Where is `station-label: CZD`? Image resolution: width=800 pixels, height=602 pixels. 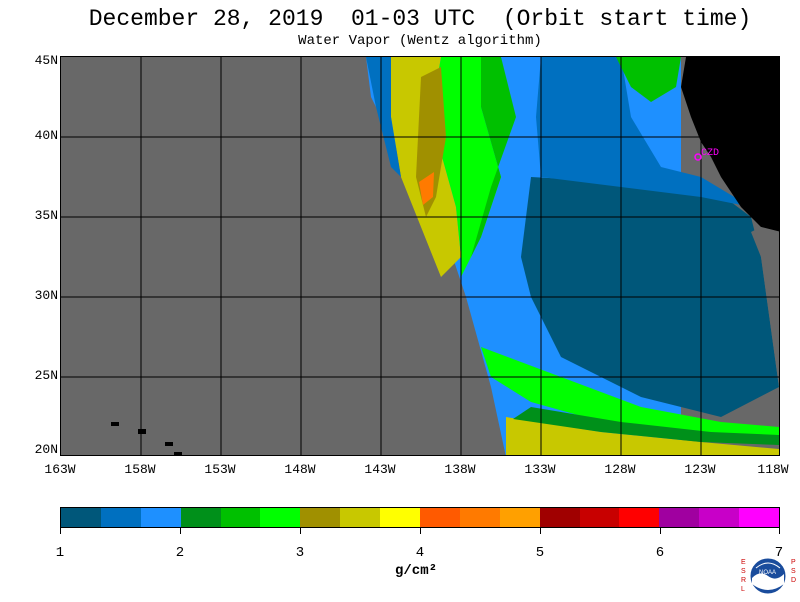
station-label: CZD is located at coordinates (710, 153).